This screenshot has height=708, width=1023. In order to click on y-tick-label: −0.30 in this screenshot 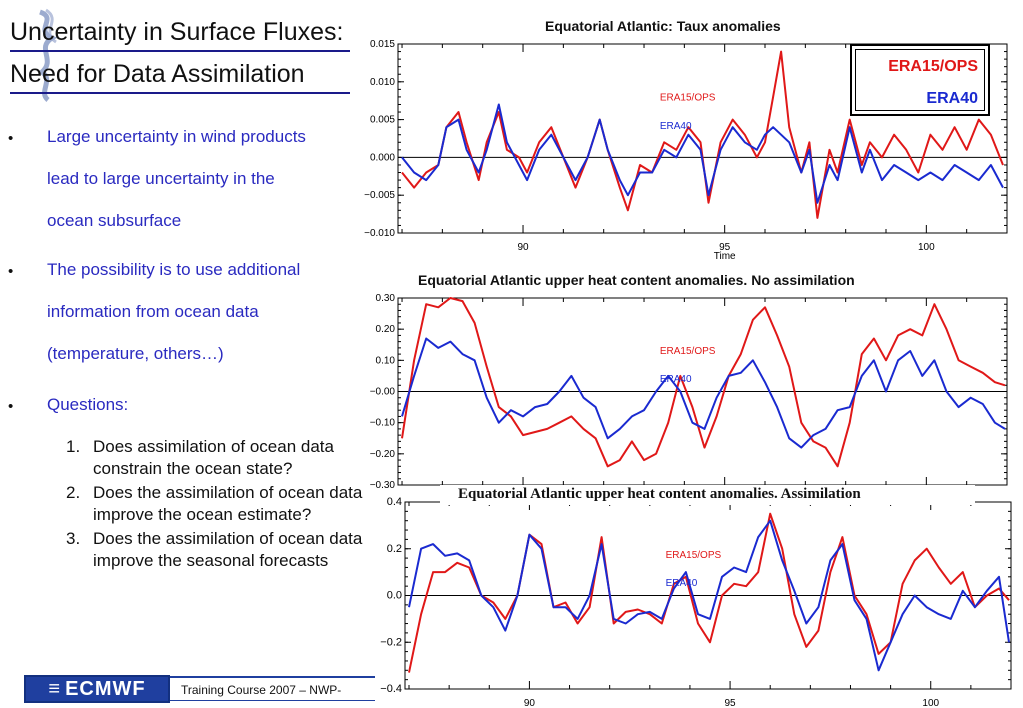, I will do `click(383, 485)`.